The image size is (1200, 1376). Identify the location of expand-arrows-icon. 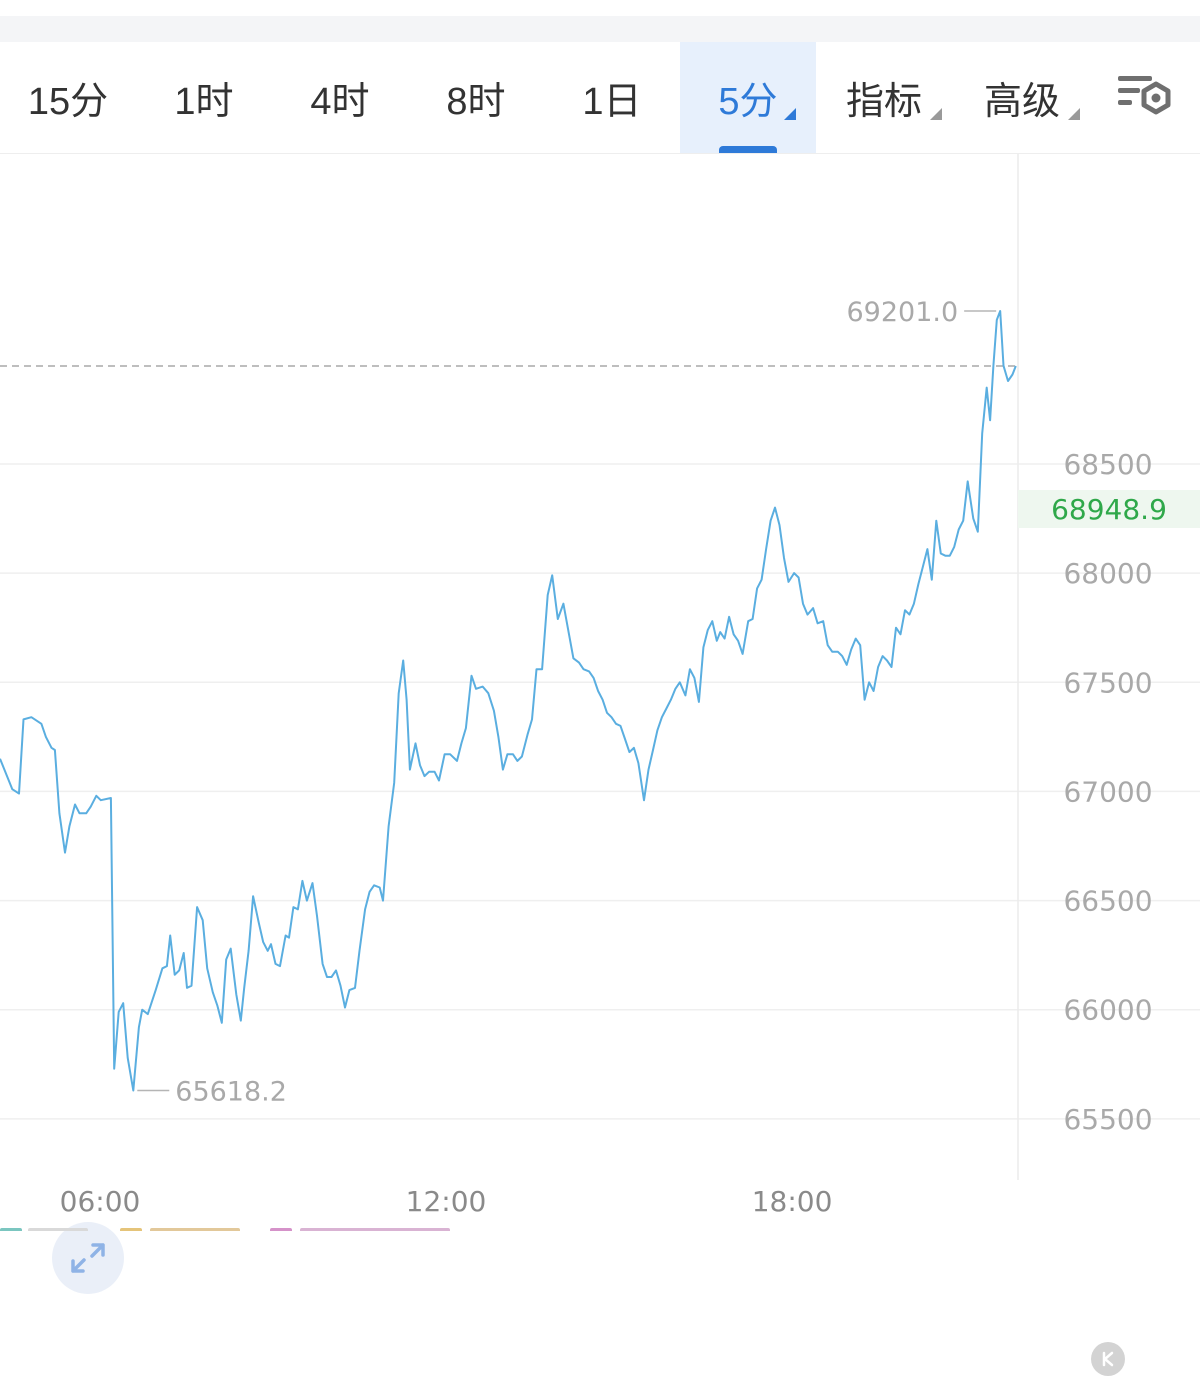
(88, 1258).